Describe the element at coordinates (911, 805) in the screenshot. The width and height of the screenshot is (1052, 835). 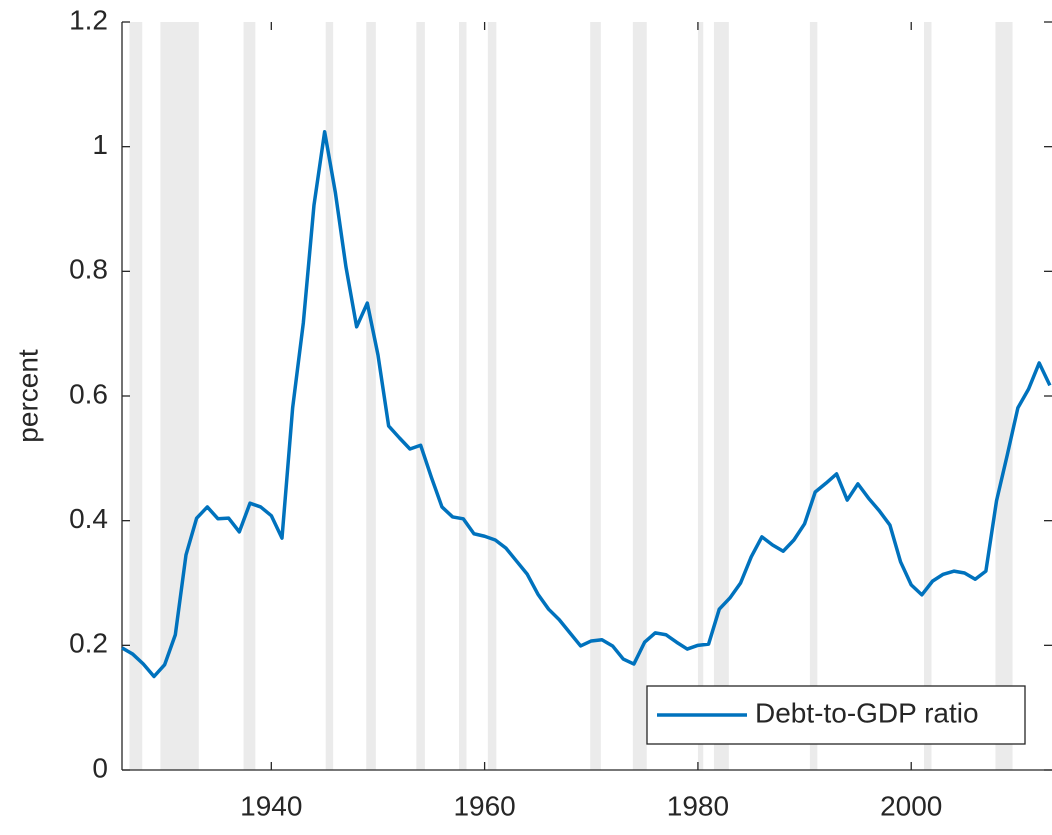
I see `x-tick-label: 2000` at that location.